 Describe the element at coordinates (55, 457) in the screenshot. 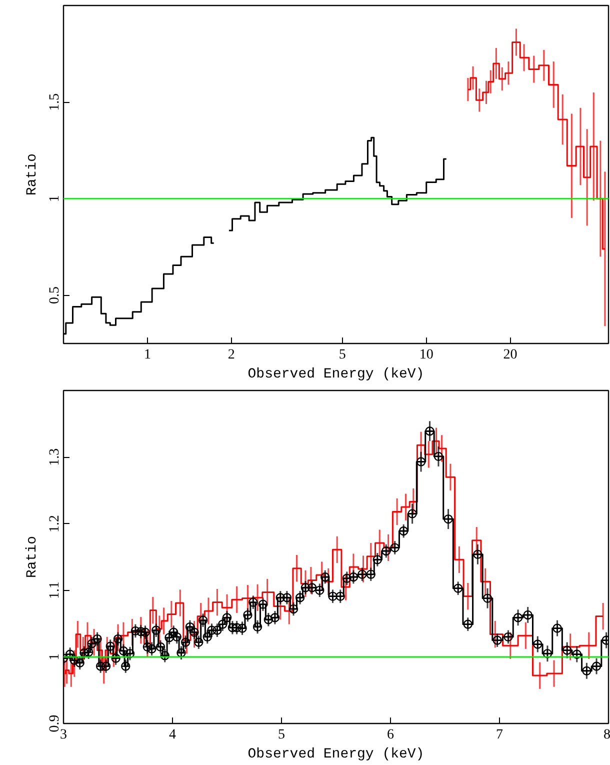

I see `y-tick-label: 1.3` at that location.